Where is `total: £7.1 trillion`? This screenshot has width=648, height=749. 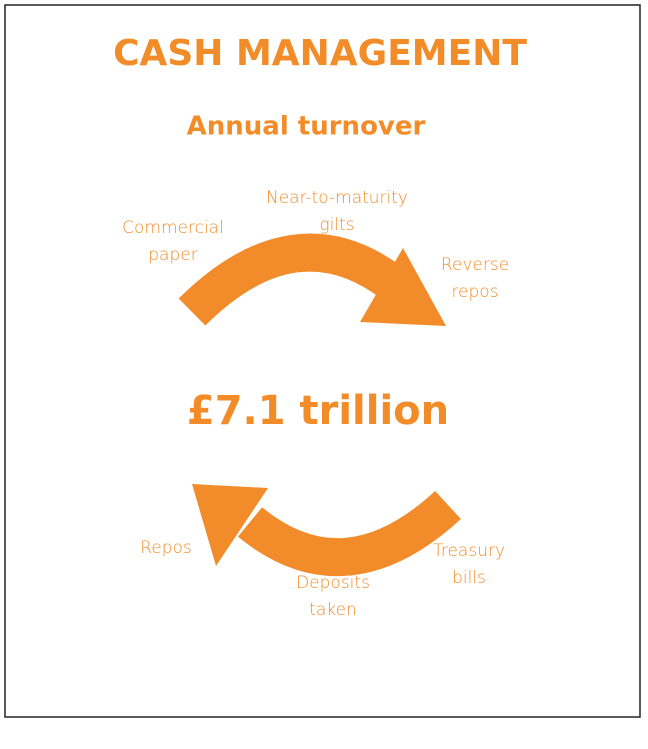
total: £7.1 trillion is located at coordinates (318, 411).